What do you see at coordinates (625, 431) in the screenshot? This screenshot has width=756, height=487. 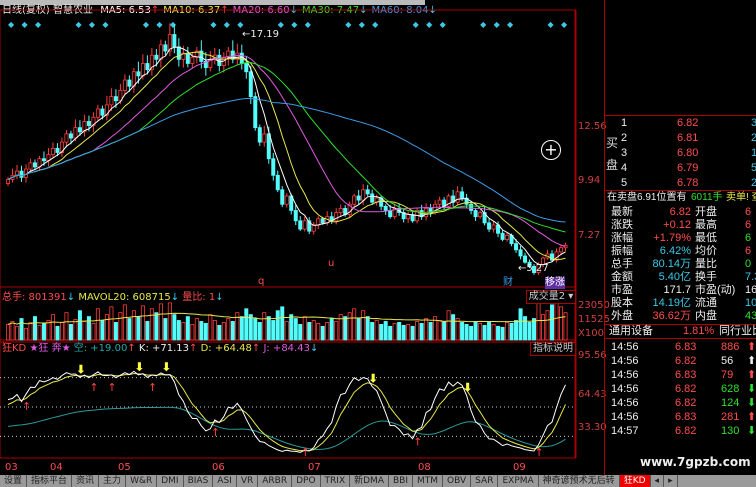 I see `tick-time: 14:57` at bounding box center [625, 431].